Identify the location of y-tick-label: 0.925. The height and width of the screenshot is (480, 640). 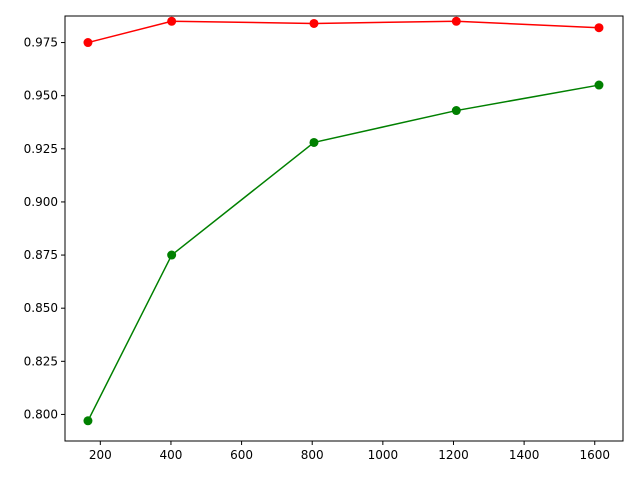
(41, 149).